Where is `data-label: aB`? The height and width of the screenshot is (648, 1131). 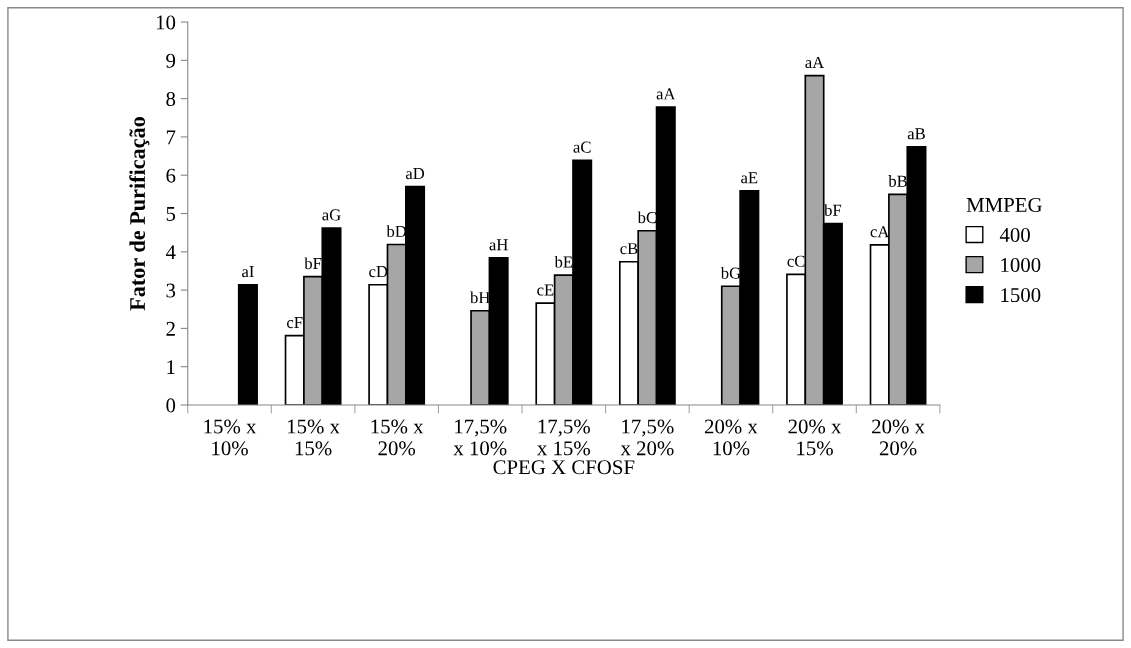
data-label: aB is located at coordinates (916, 134).